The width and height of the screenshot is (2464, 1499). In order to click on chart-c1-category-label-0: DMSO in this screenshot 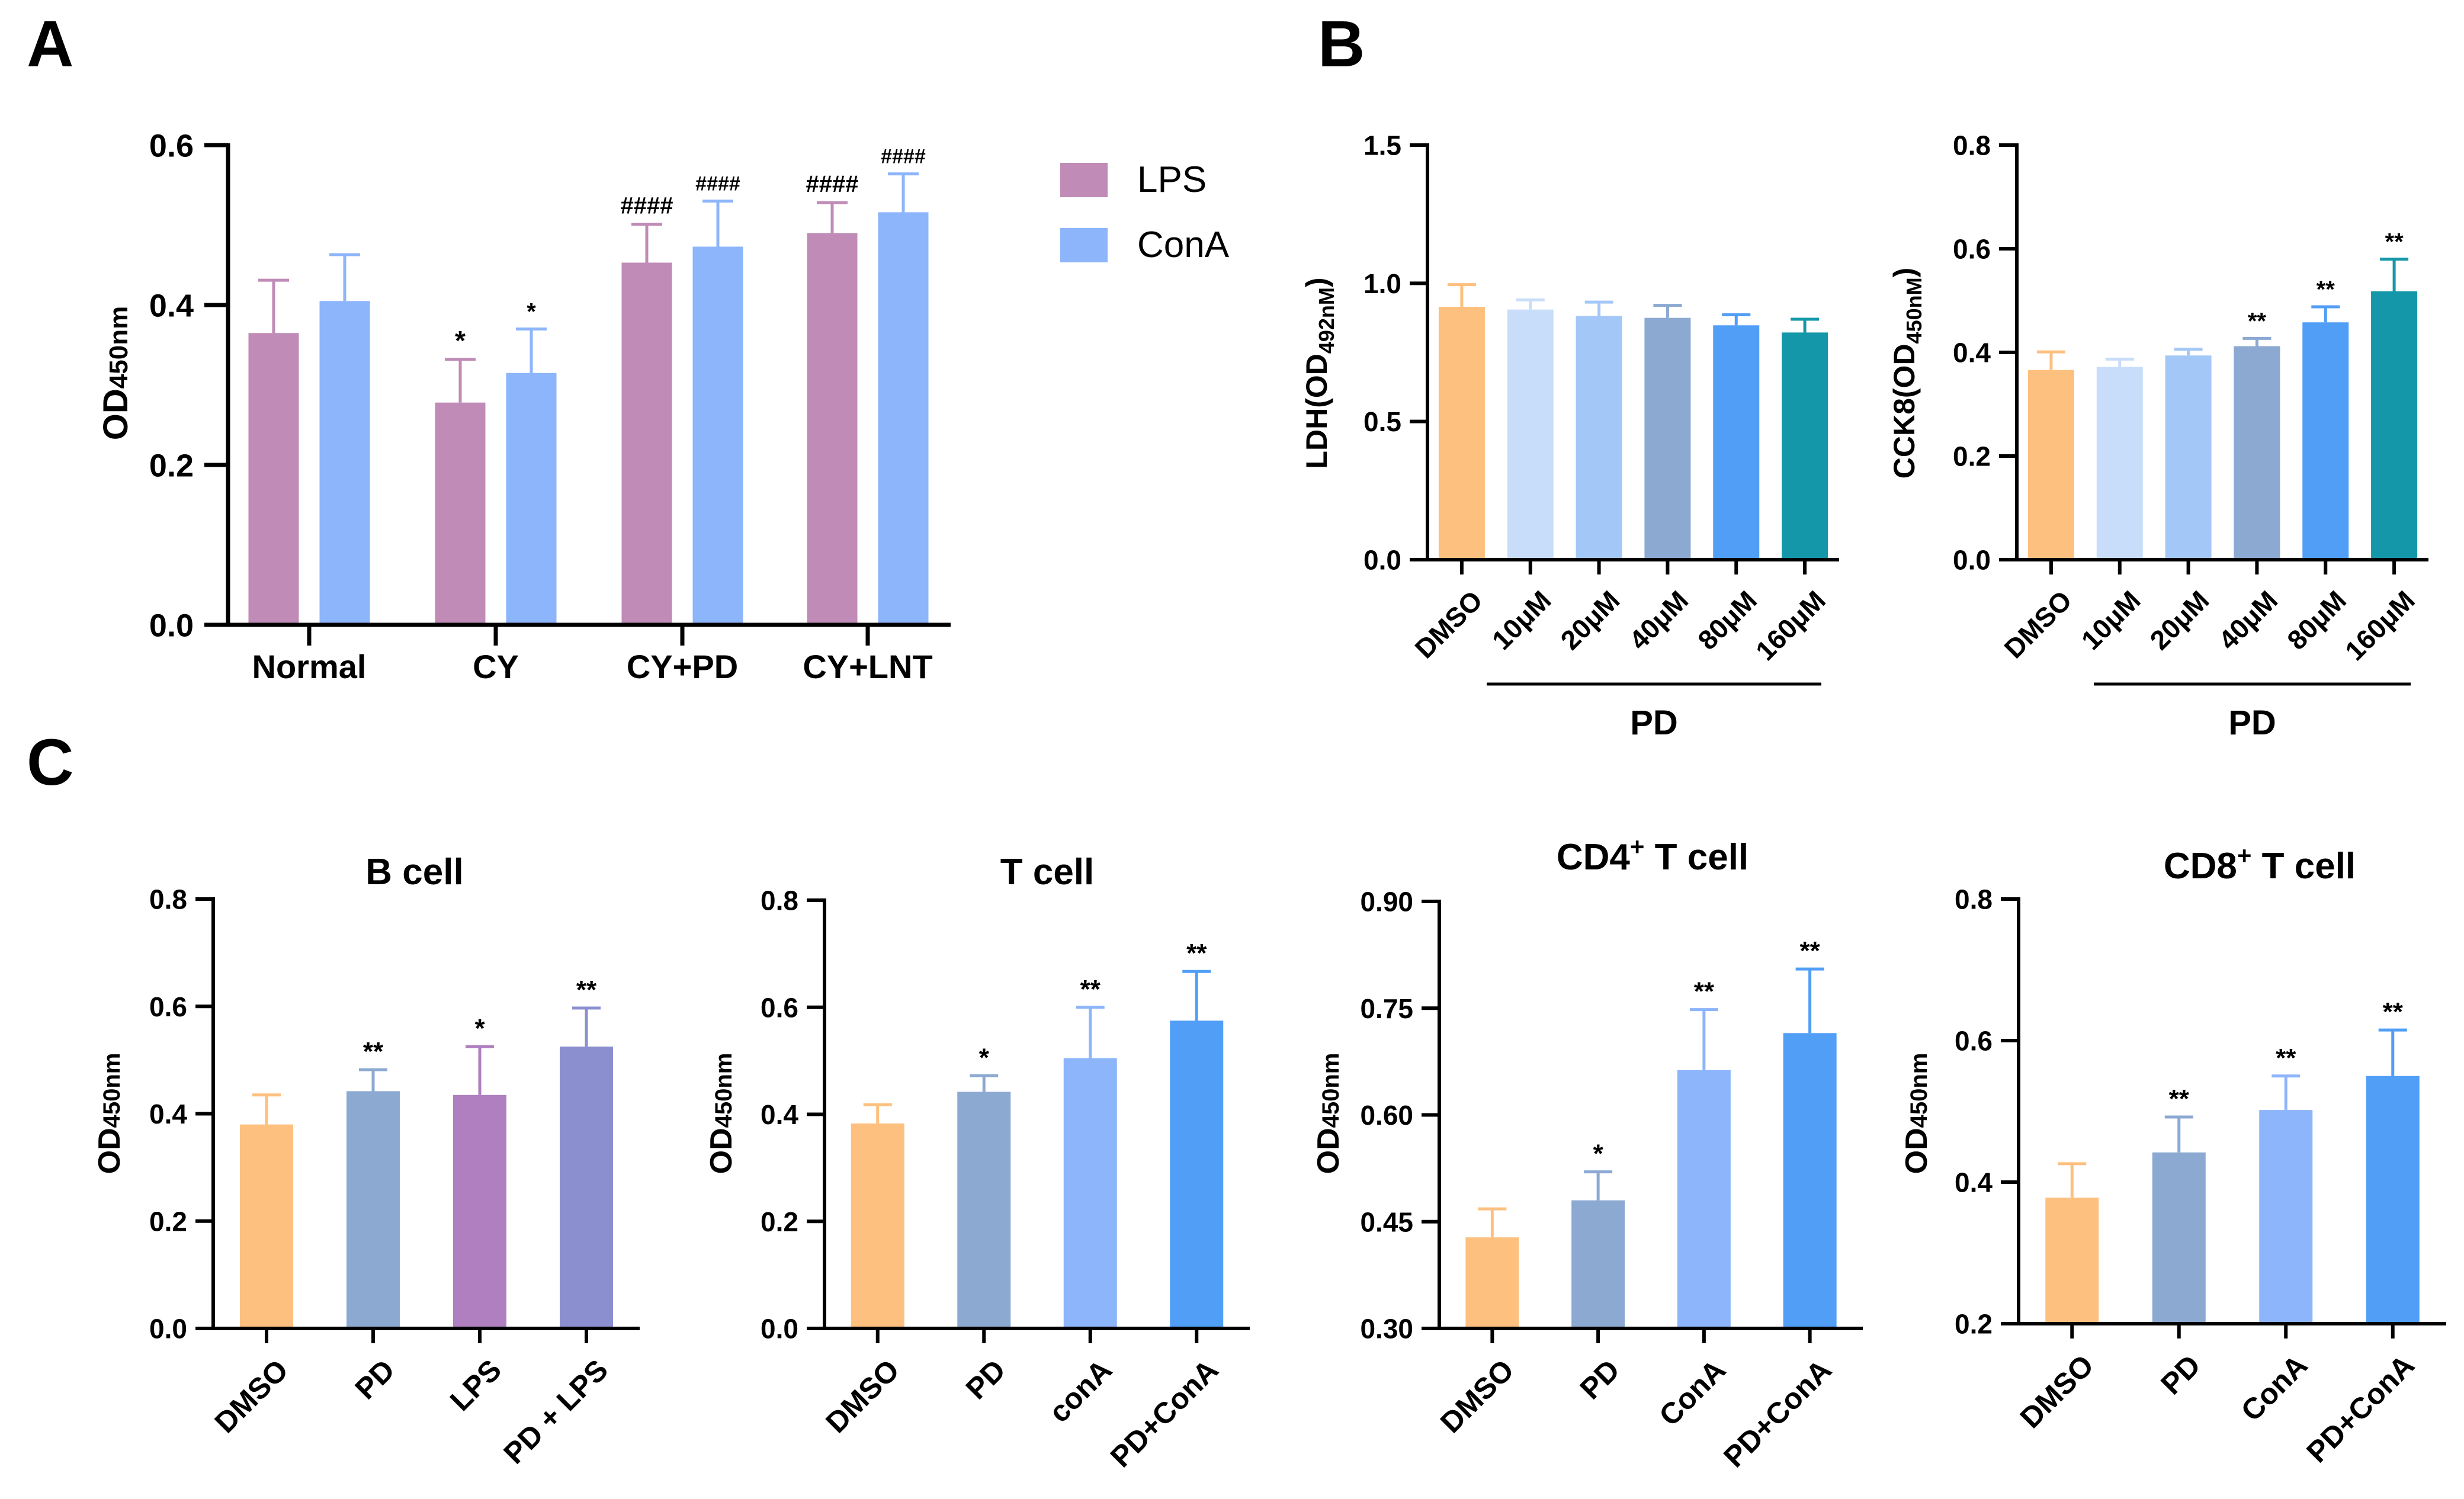, I will do `click(251, 1396)`.